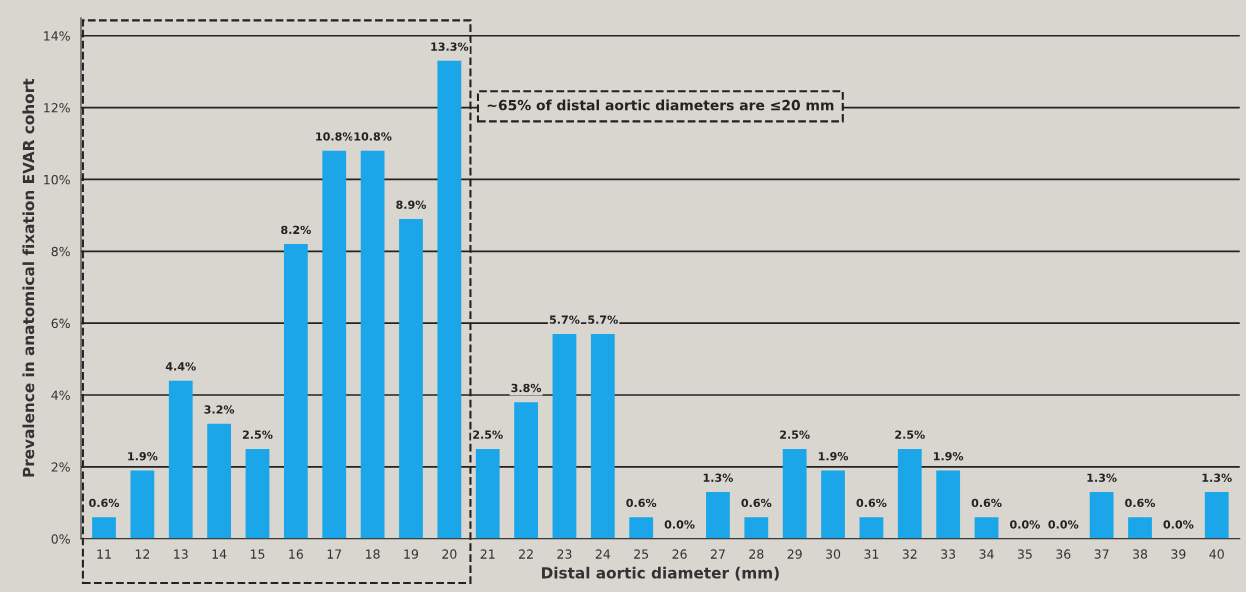 The height and width of the screenshot is (592, 1246). I want to click on x-tick-label: 23, so click(564, 554).